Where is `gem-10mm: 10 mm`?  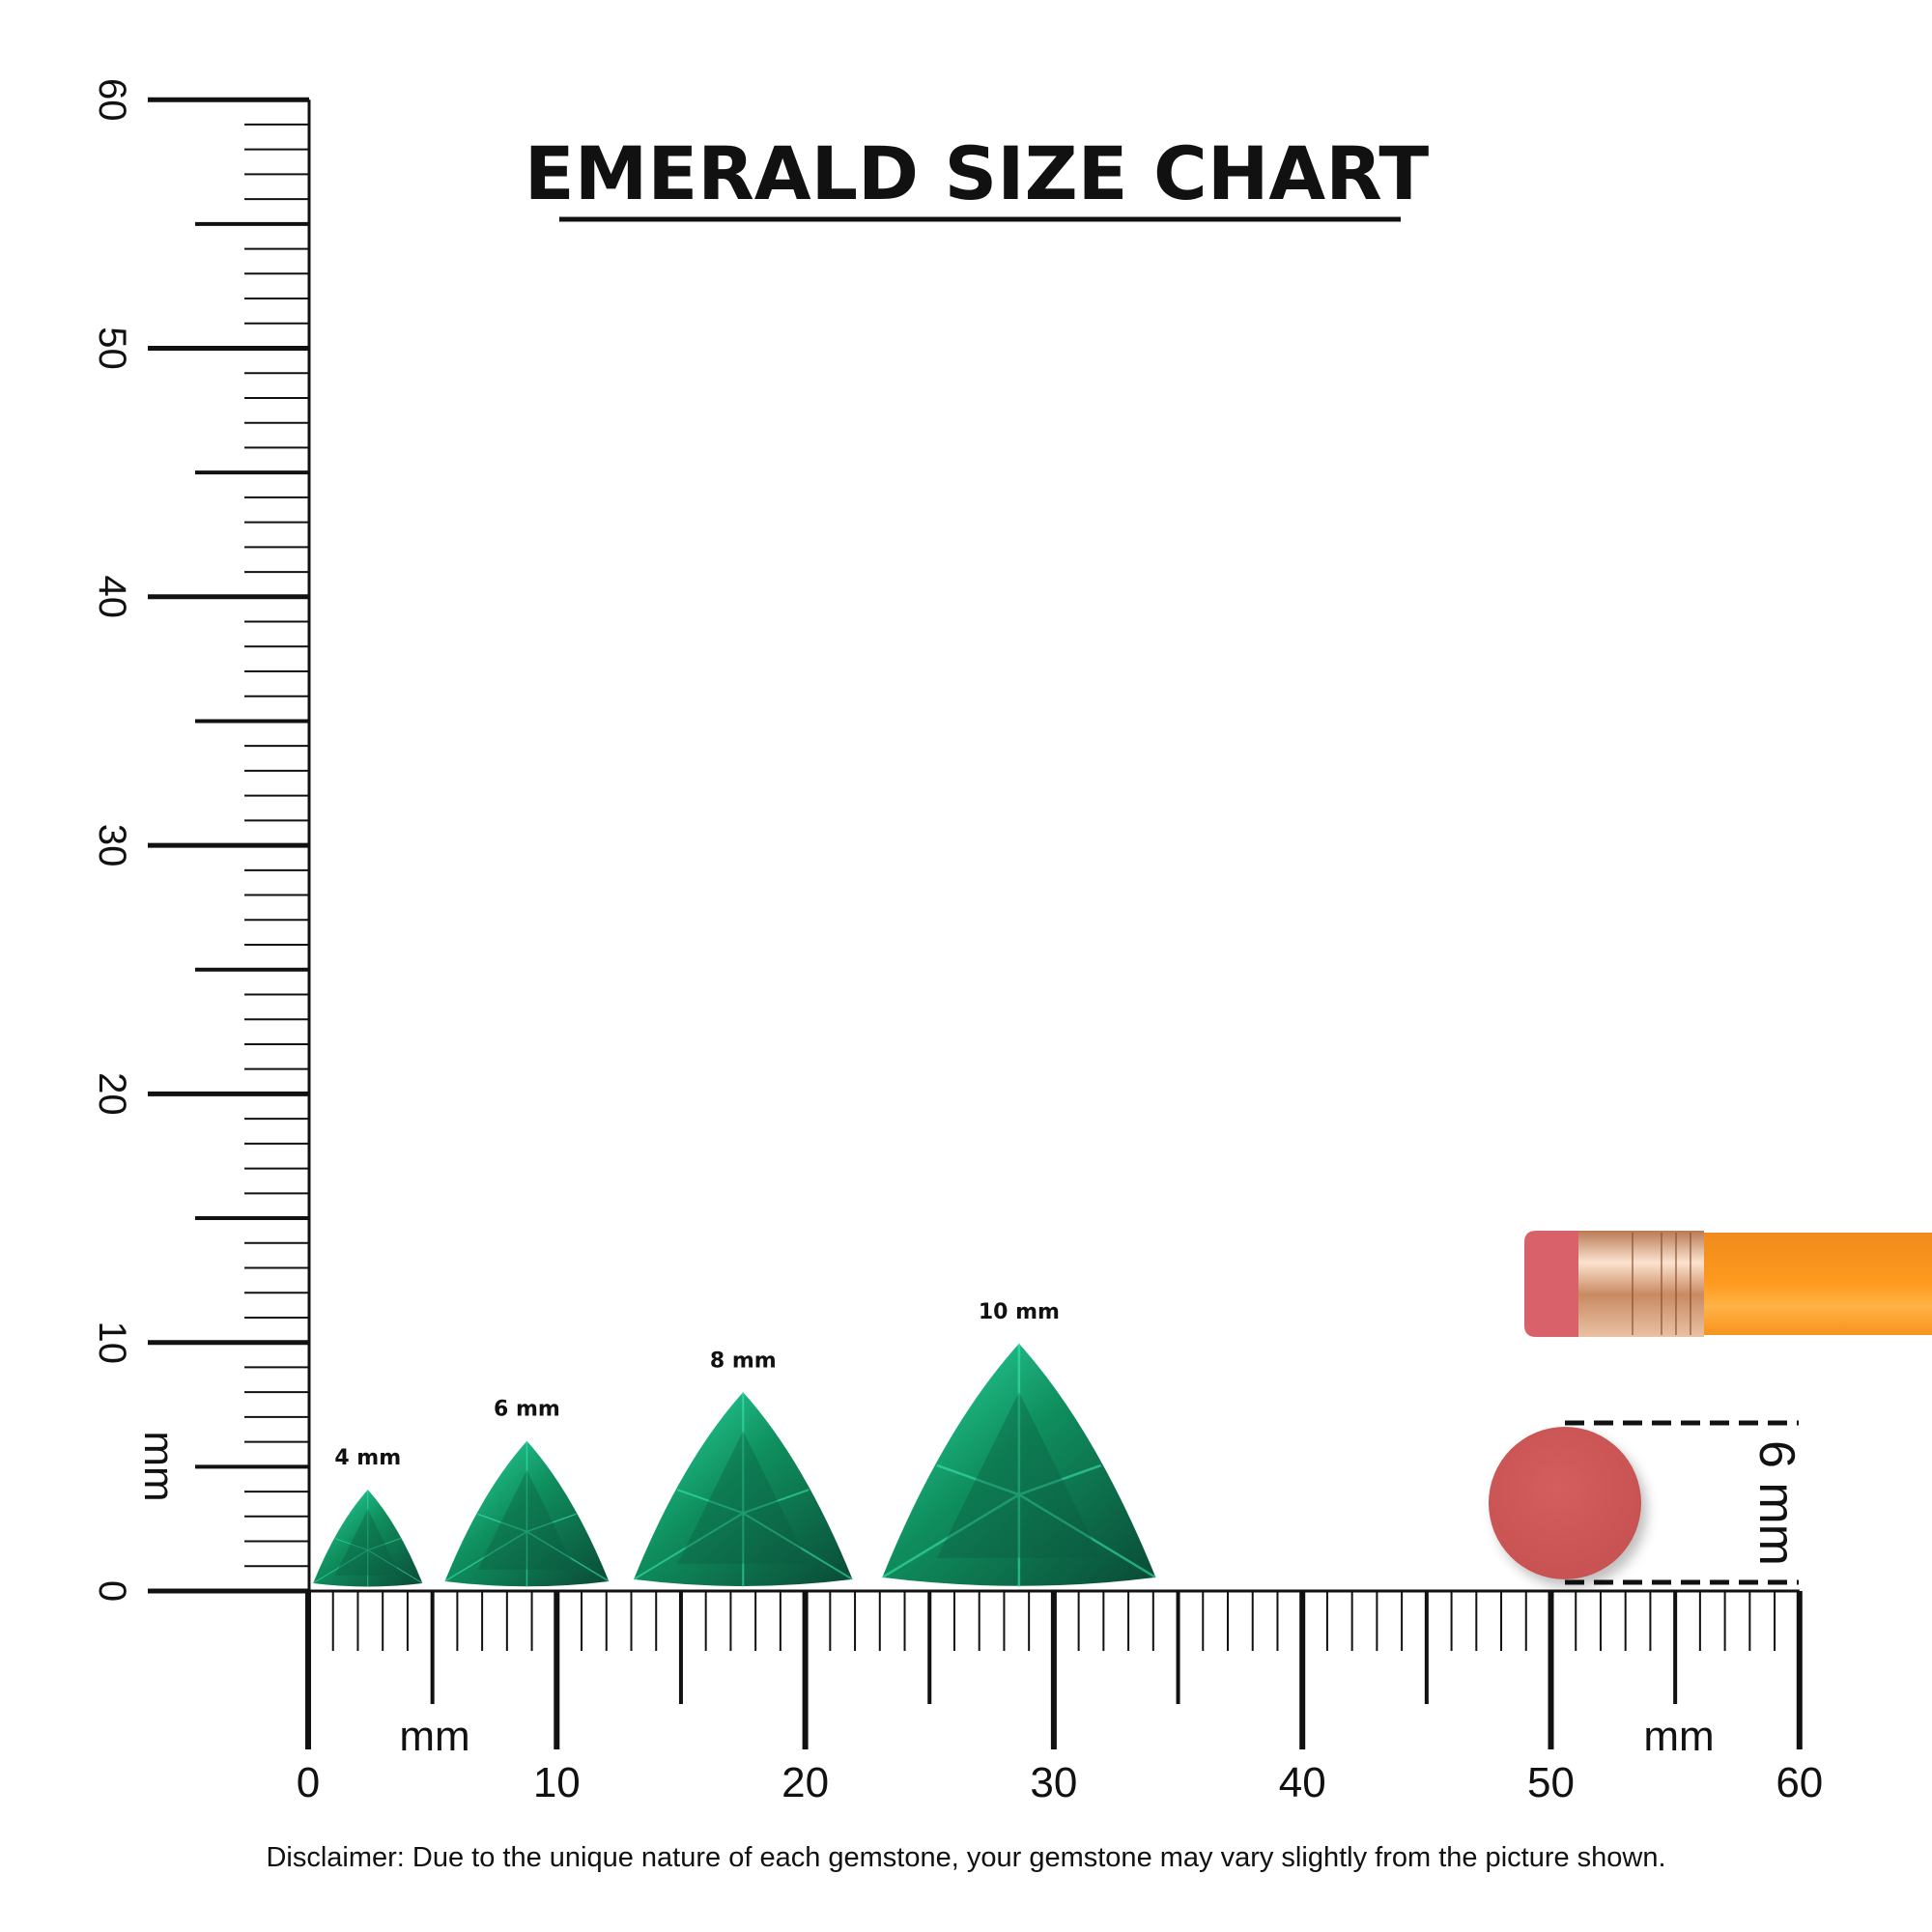
gem-10mm: 10 mm is located at coordinates (1019, 1443).